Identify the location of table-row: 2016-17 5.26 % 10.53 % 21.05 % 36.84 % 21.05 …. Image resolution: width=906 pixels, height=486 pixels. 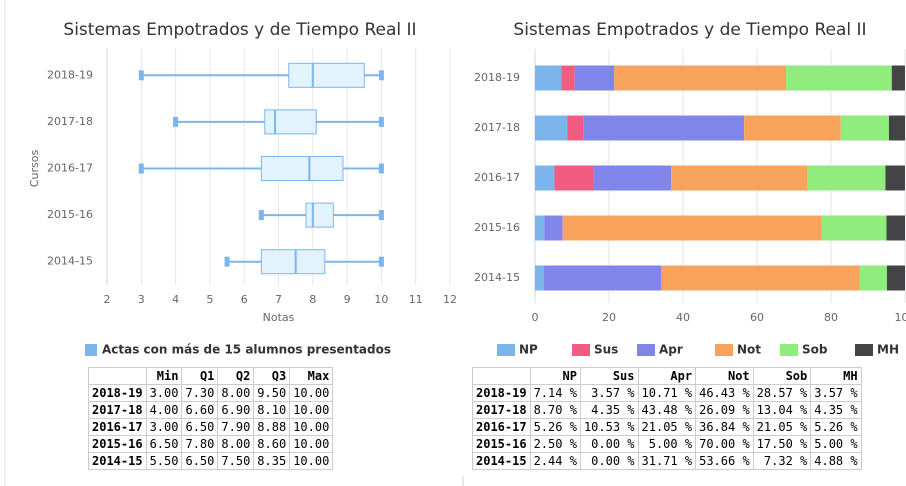
(667, 427).